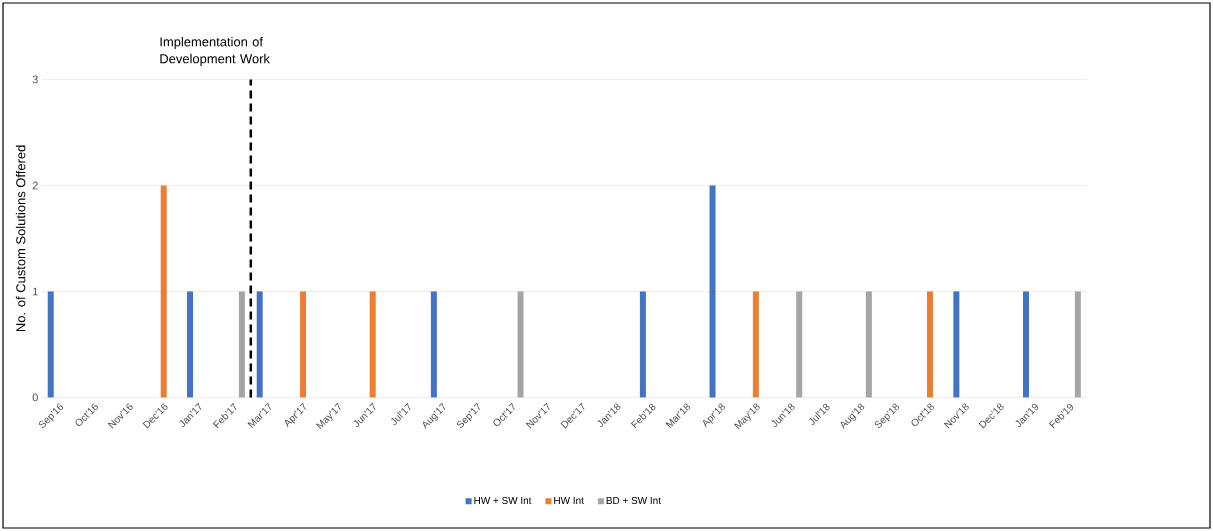  I want to click on y-tick-label: 0, so click(35, 397).